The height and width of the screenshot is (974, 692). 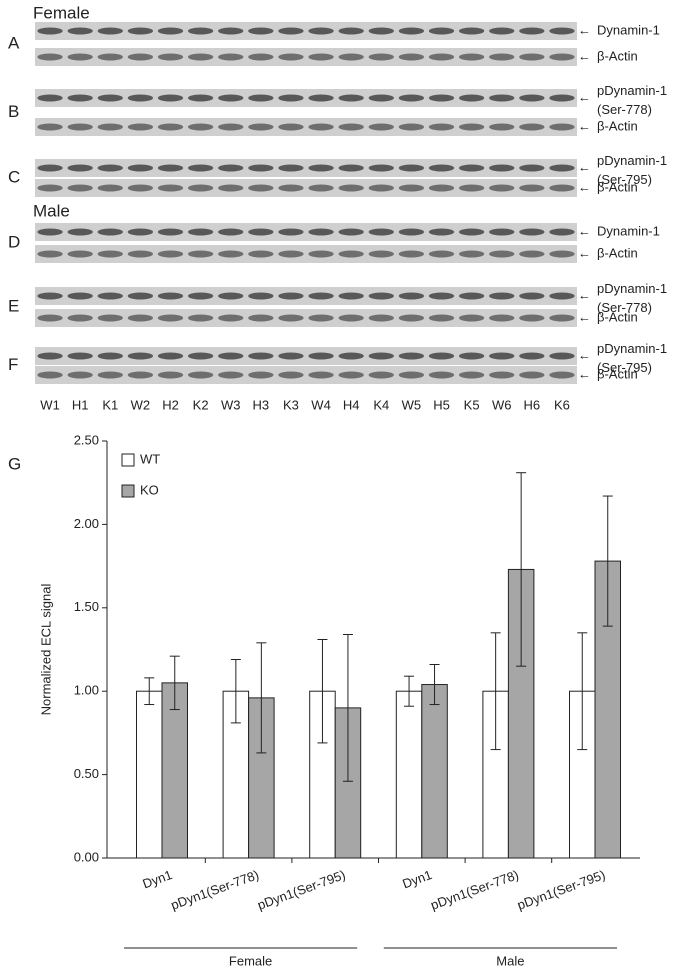 What do you see at coordinates (261, 404) in the screenshot?
I see `lane-label: H3` at bounding box center [261, 404].